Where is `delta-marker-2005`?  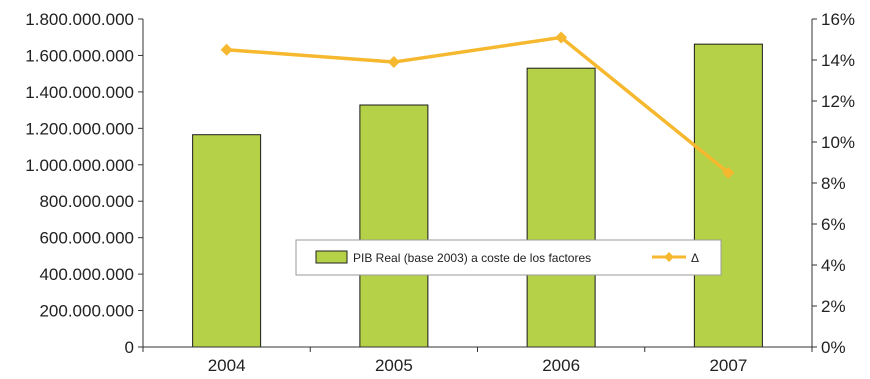 delta-marker-2005 is located at coordinates (393, 62).